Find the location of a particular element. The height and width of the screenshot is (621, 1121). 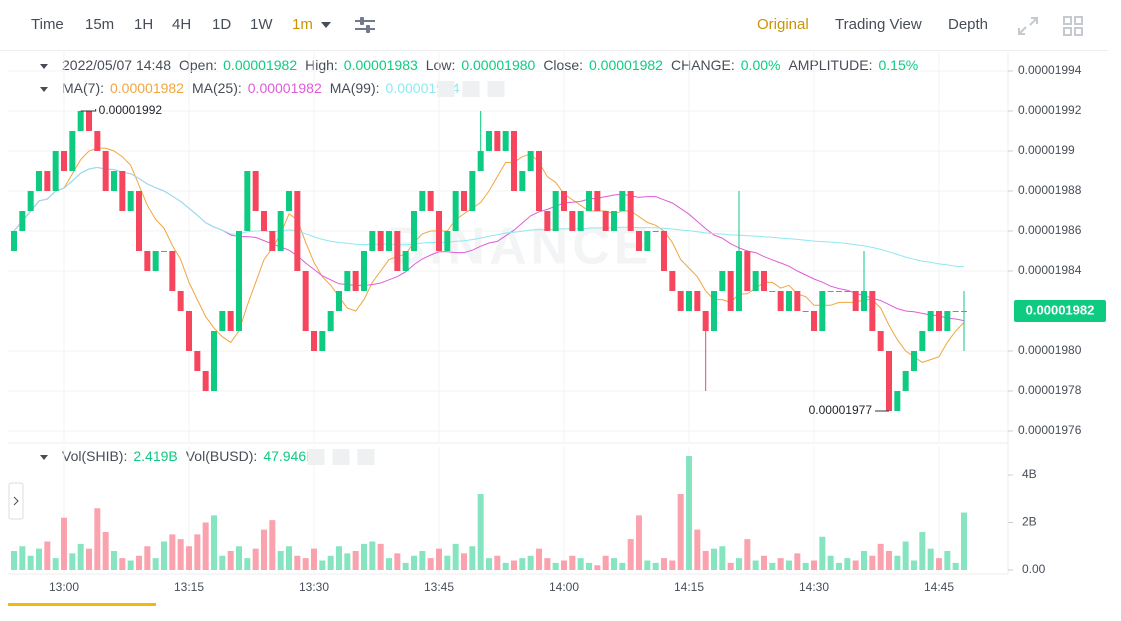

interval: 1H is located at coordinates (144, 24).